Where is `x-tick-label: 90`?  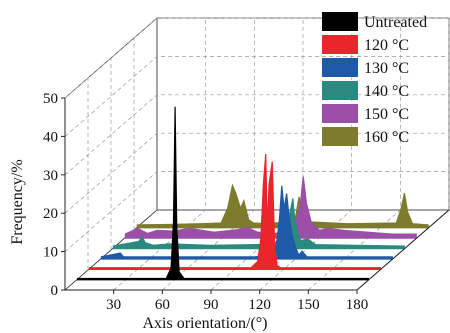 x-tick-label: 90 is located at coordinates (211, 305).